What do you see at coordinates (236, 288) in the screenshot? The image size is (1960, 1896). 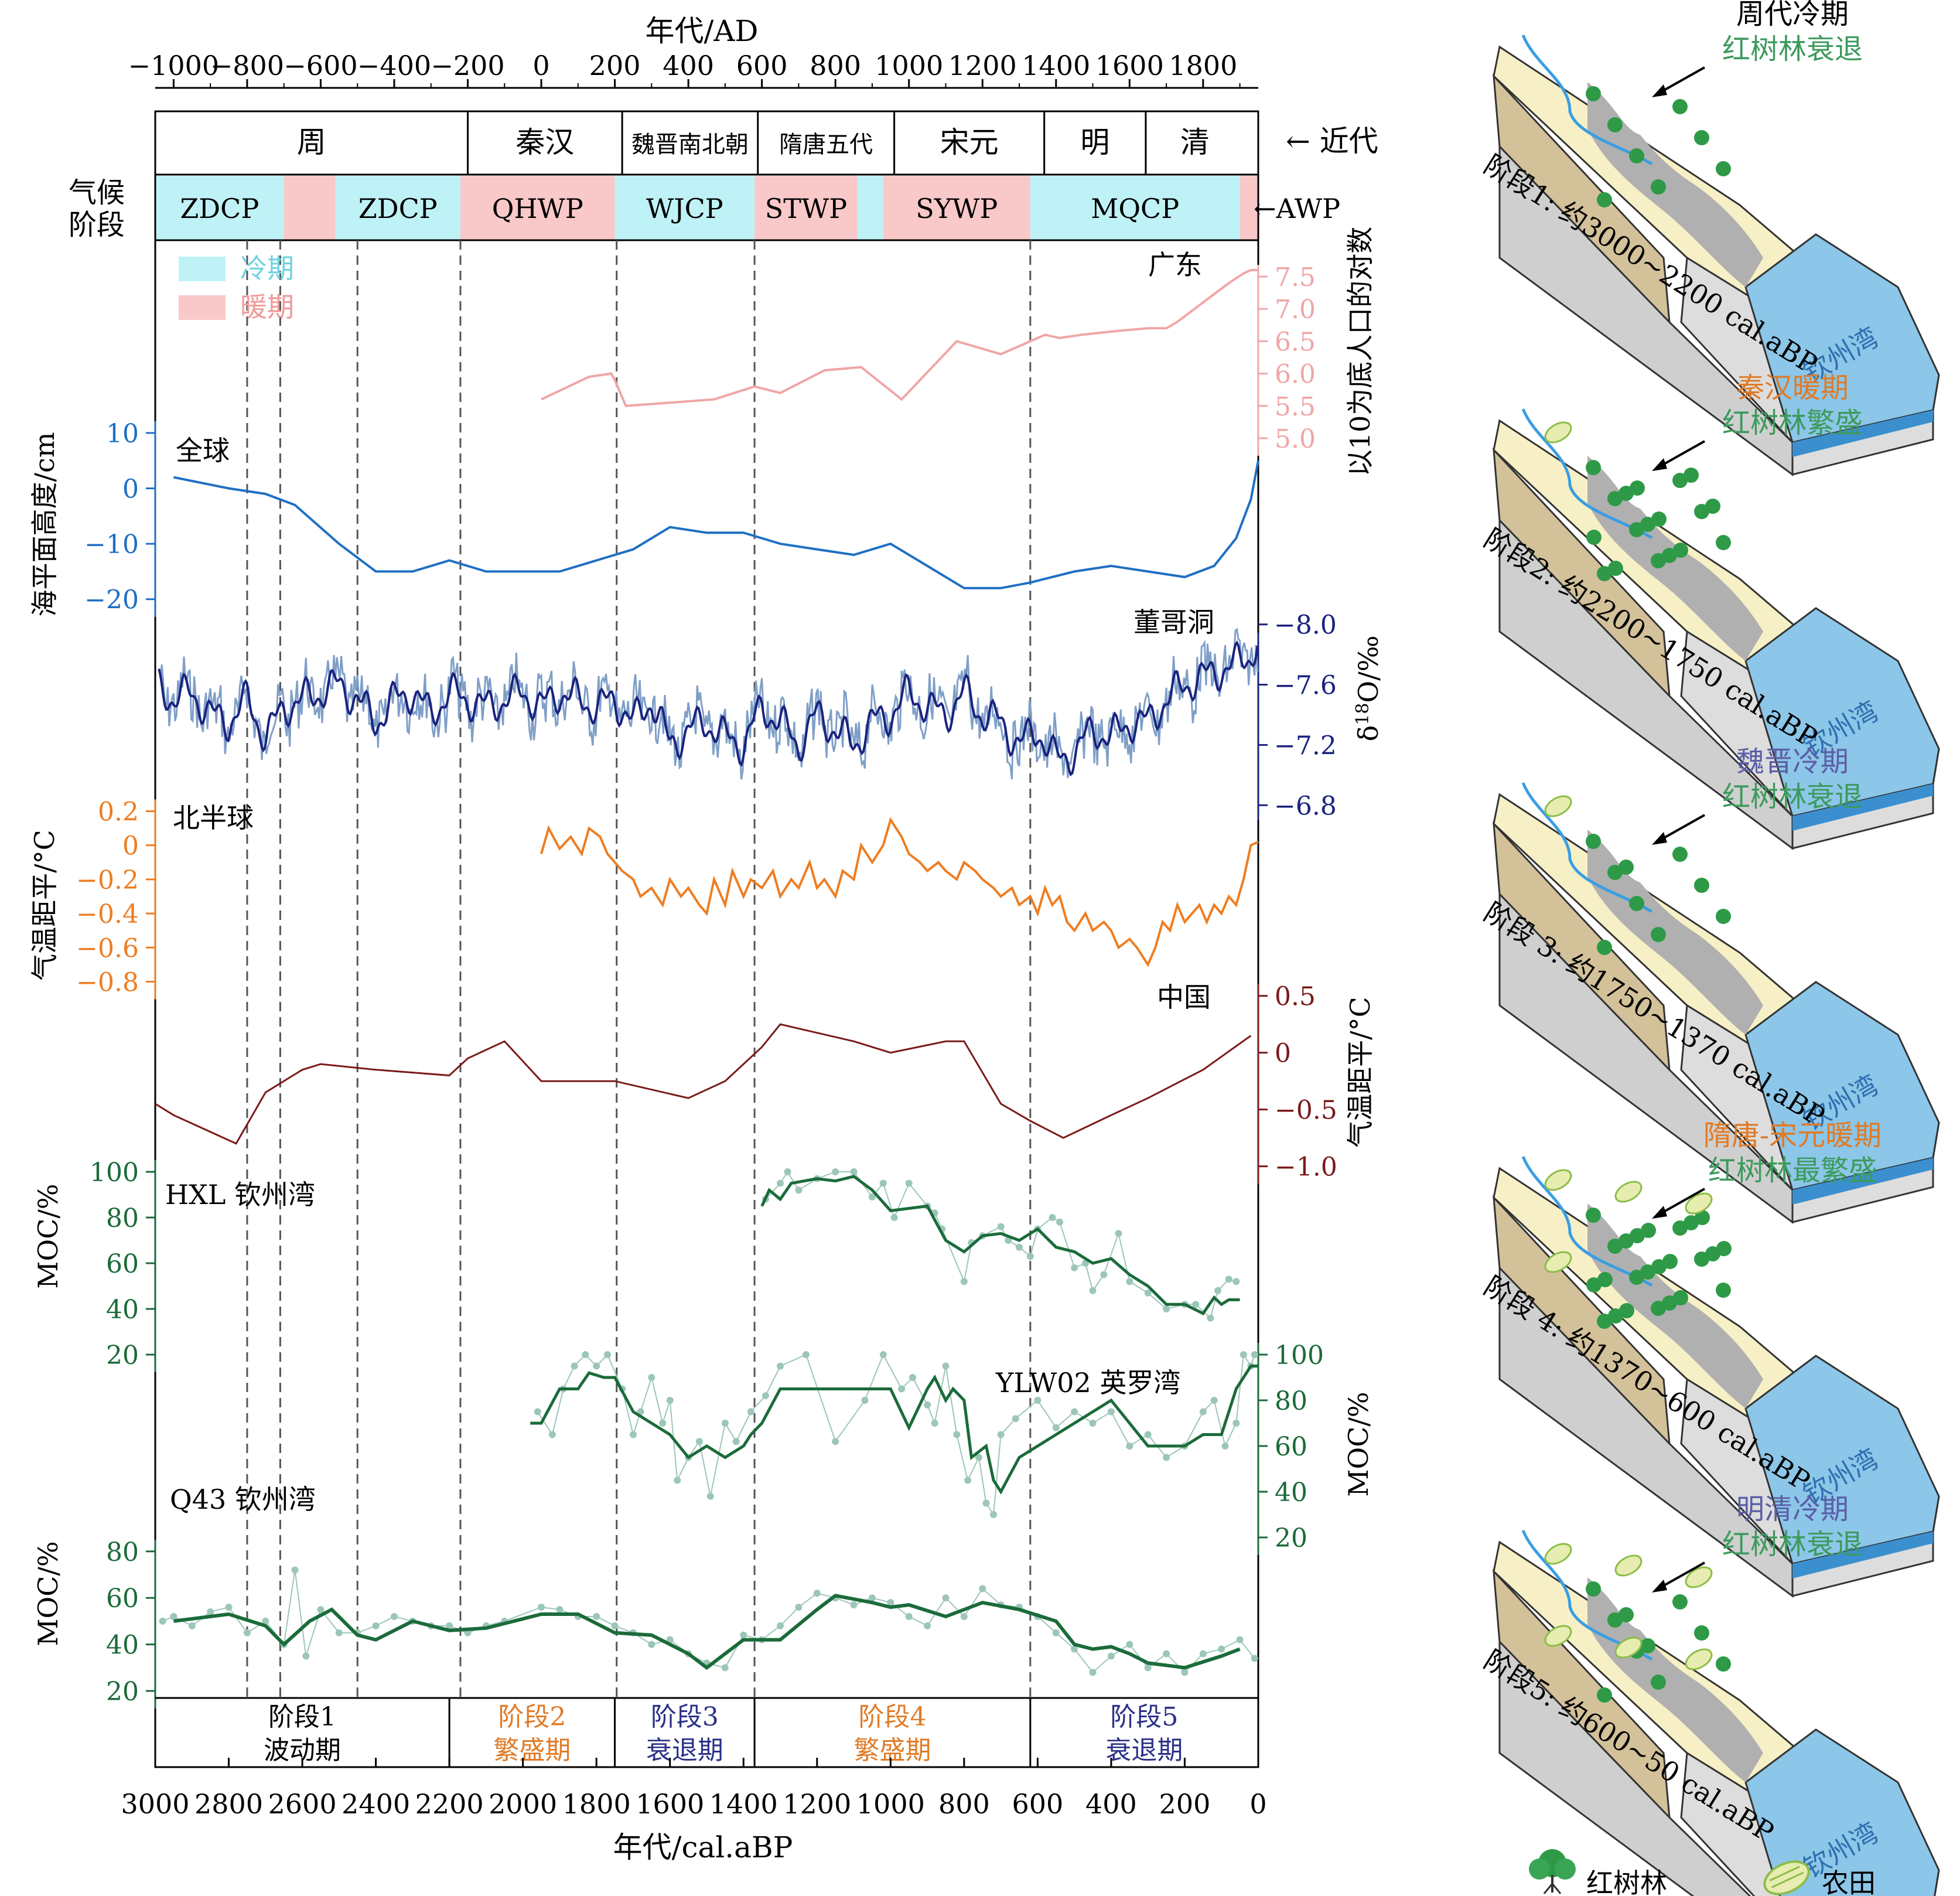 I see `climate-legend: 冷期 暖期` at bounding box center [236, 288].